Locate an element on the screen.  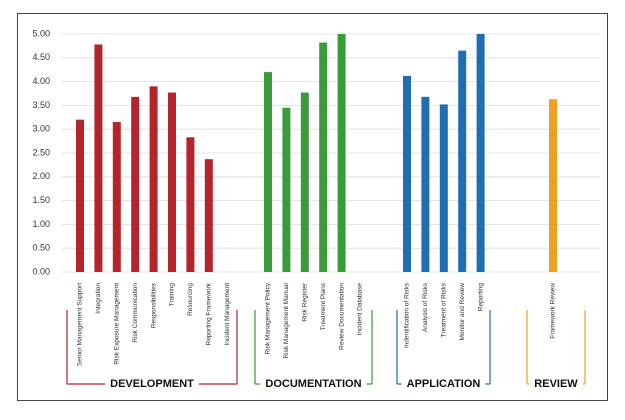
group-label: DEVELOPMENT is located at coordinates (152, 384).